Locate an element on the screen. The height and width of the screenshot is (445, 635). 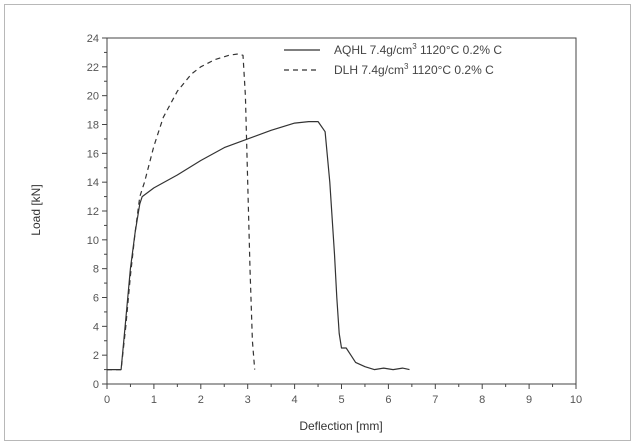
x-tick-label: 7 is located at coordinates (435, 400).